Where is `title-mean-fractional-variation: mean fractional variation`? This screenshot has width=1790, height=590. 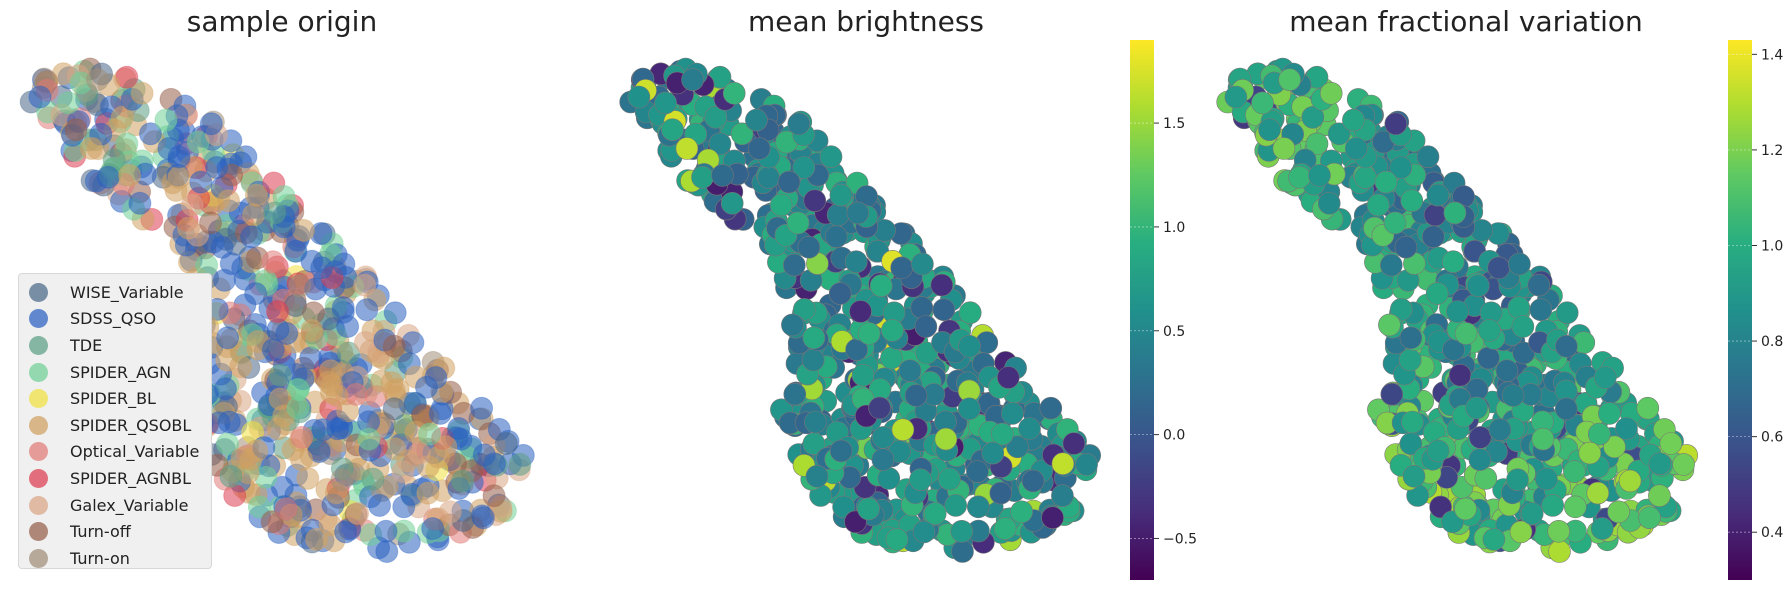 title-mean-fractional-variation: mean fractional variation is located at coordinates (1466, 21).